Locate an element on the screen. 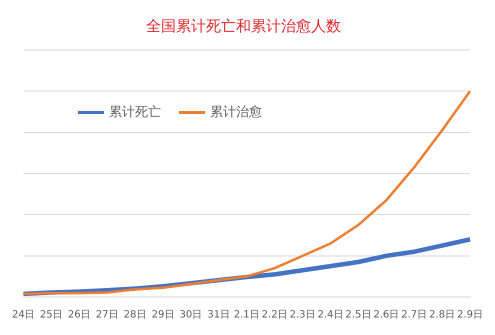  x-tick-label: 26日 is located at coordinates (79, 315).